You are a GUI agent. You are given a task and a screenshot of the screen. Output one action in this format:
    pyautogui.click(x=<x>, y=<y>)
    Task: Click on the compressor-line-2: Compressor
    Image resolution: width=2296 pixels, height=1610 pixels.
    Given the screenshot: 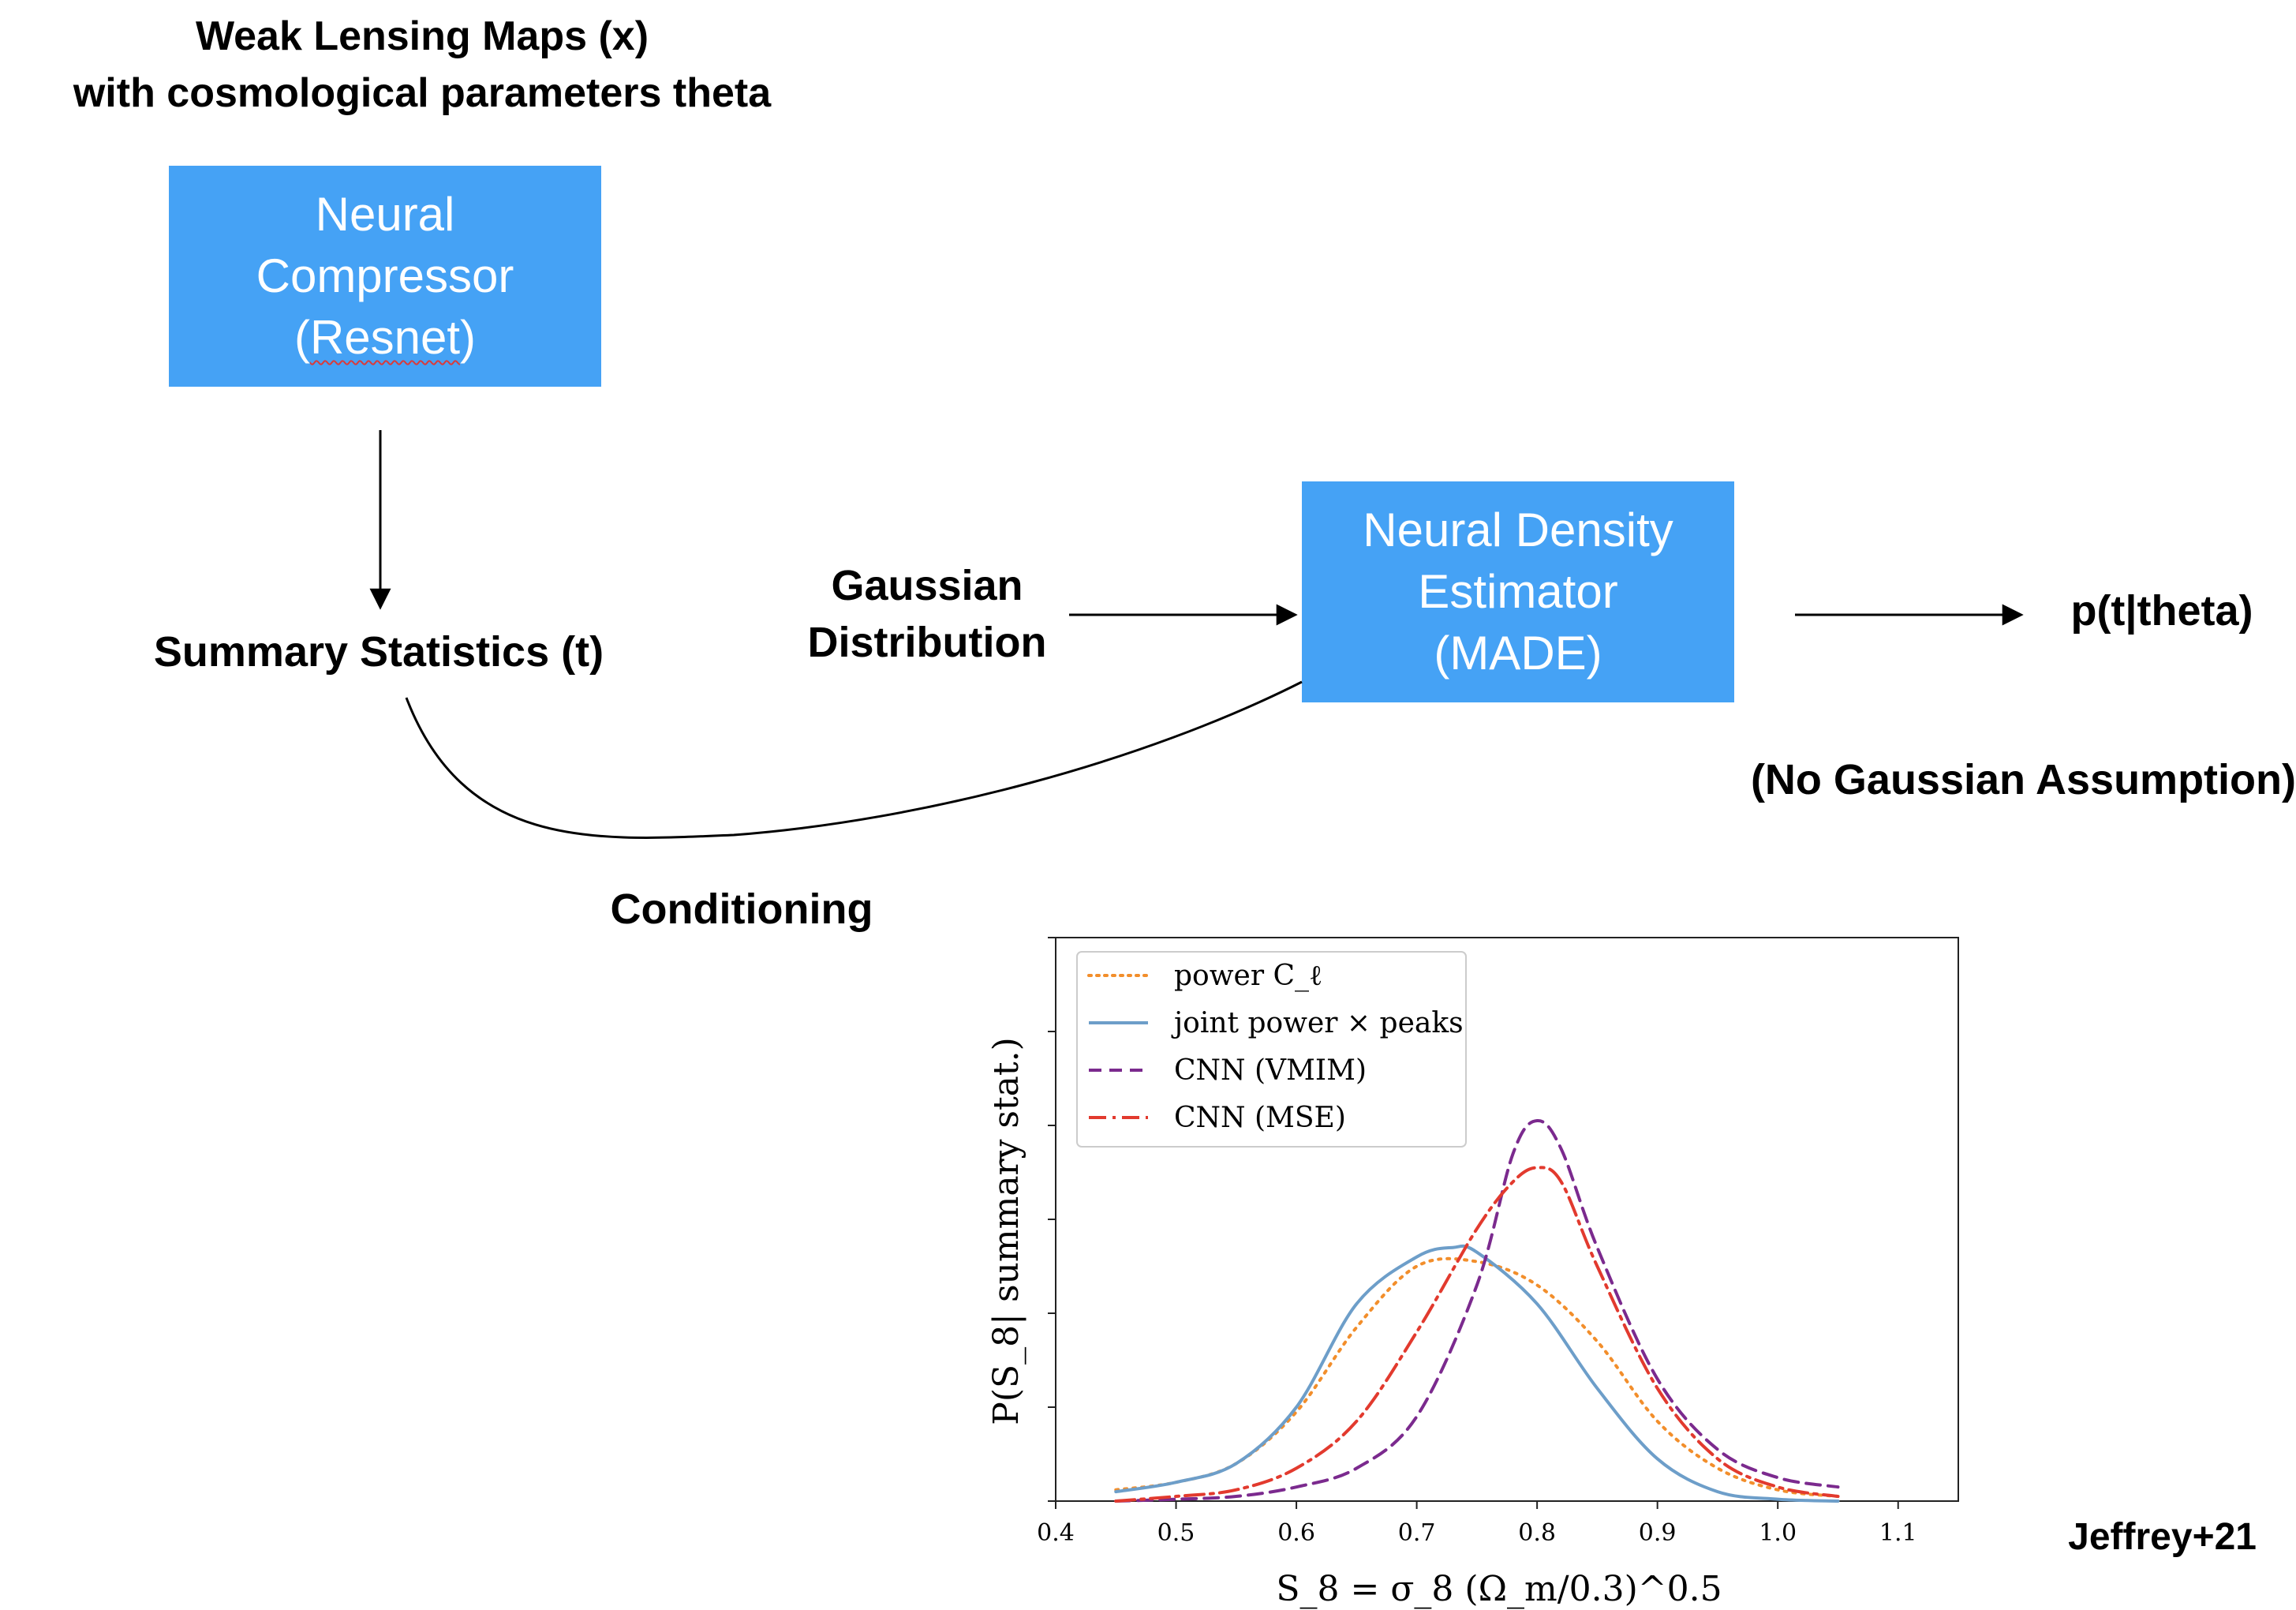 What is the action you would take?
    pyautogui.click(x=385, y=275)
    